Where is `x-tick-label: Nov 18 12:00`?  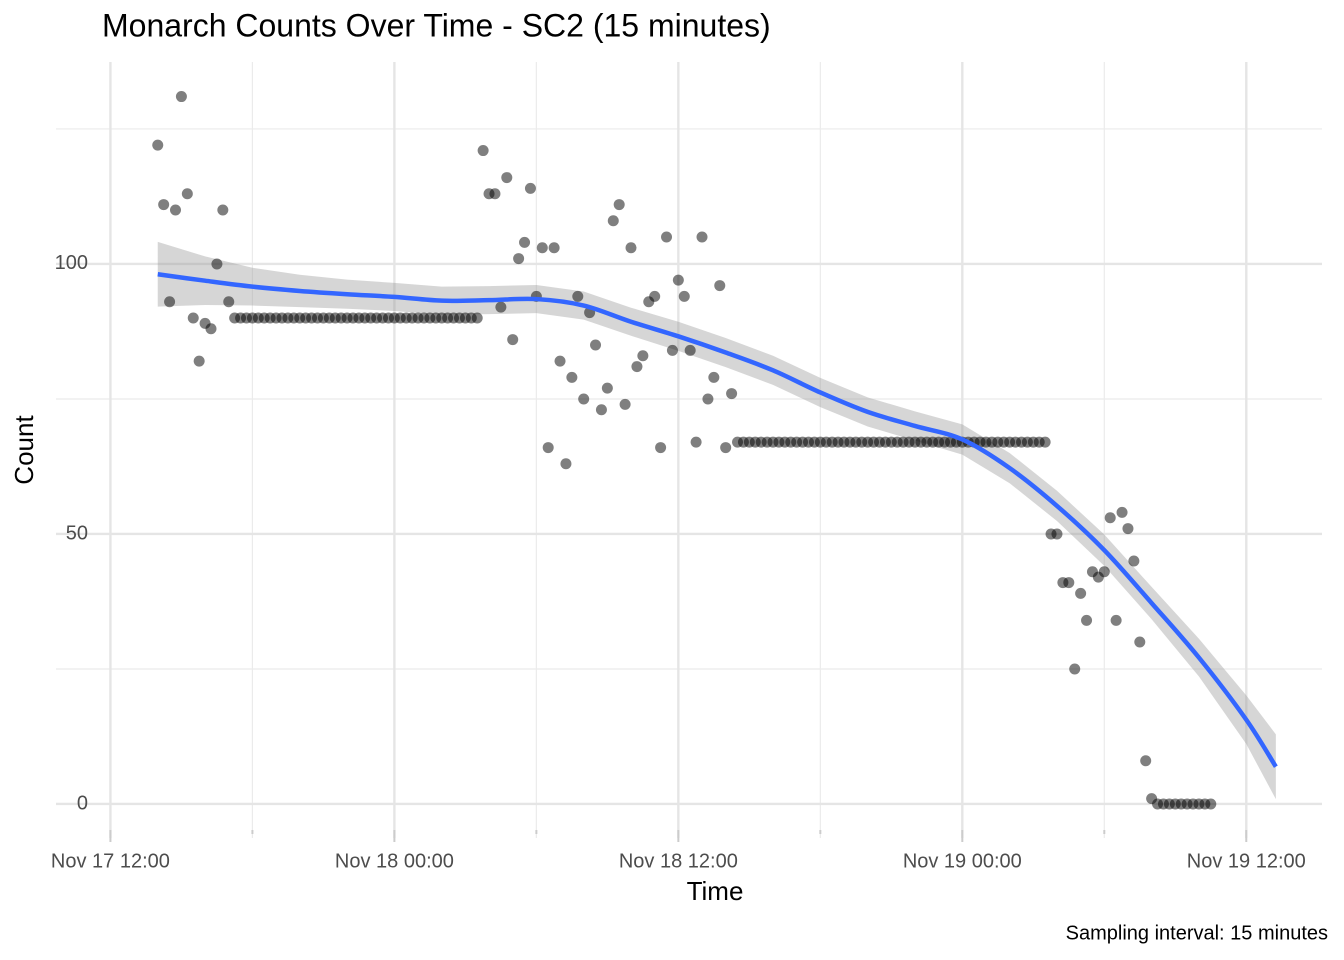
x-tick-label: Nov 18 12:00 is located at coordinates (678, 861).